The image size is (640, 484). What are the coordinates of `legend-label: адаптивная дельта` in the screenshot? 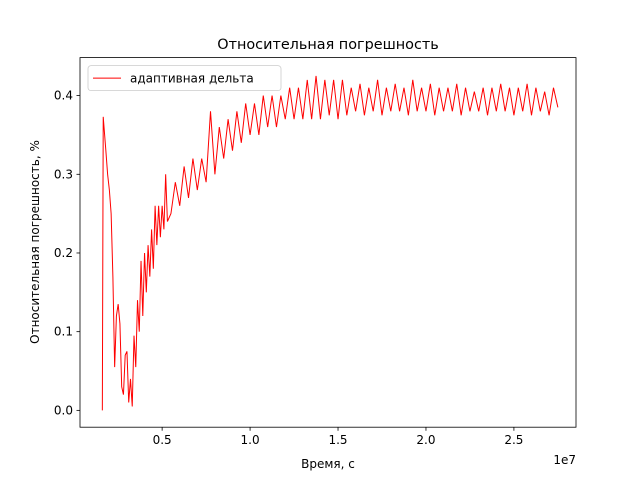 It's located at (192, 79).